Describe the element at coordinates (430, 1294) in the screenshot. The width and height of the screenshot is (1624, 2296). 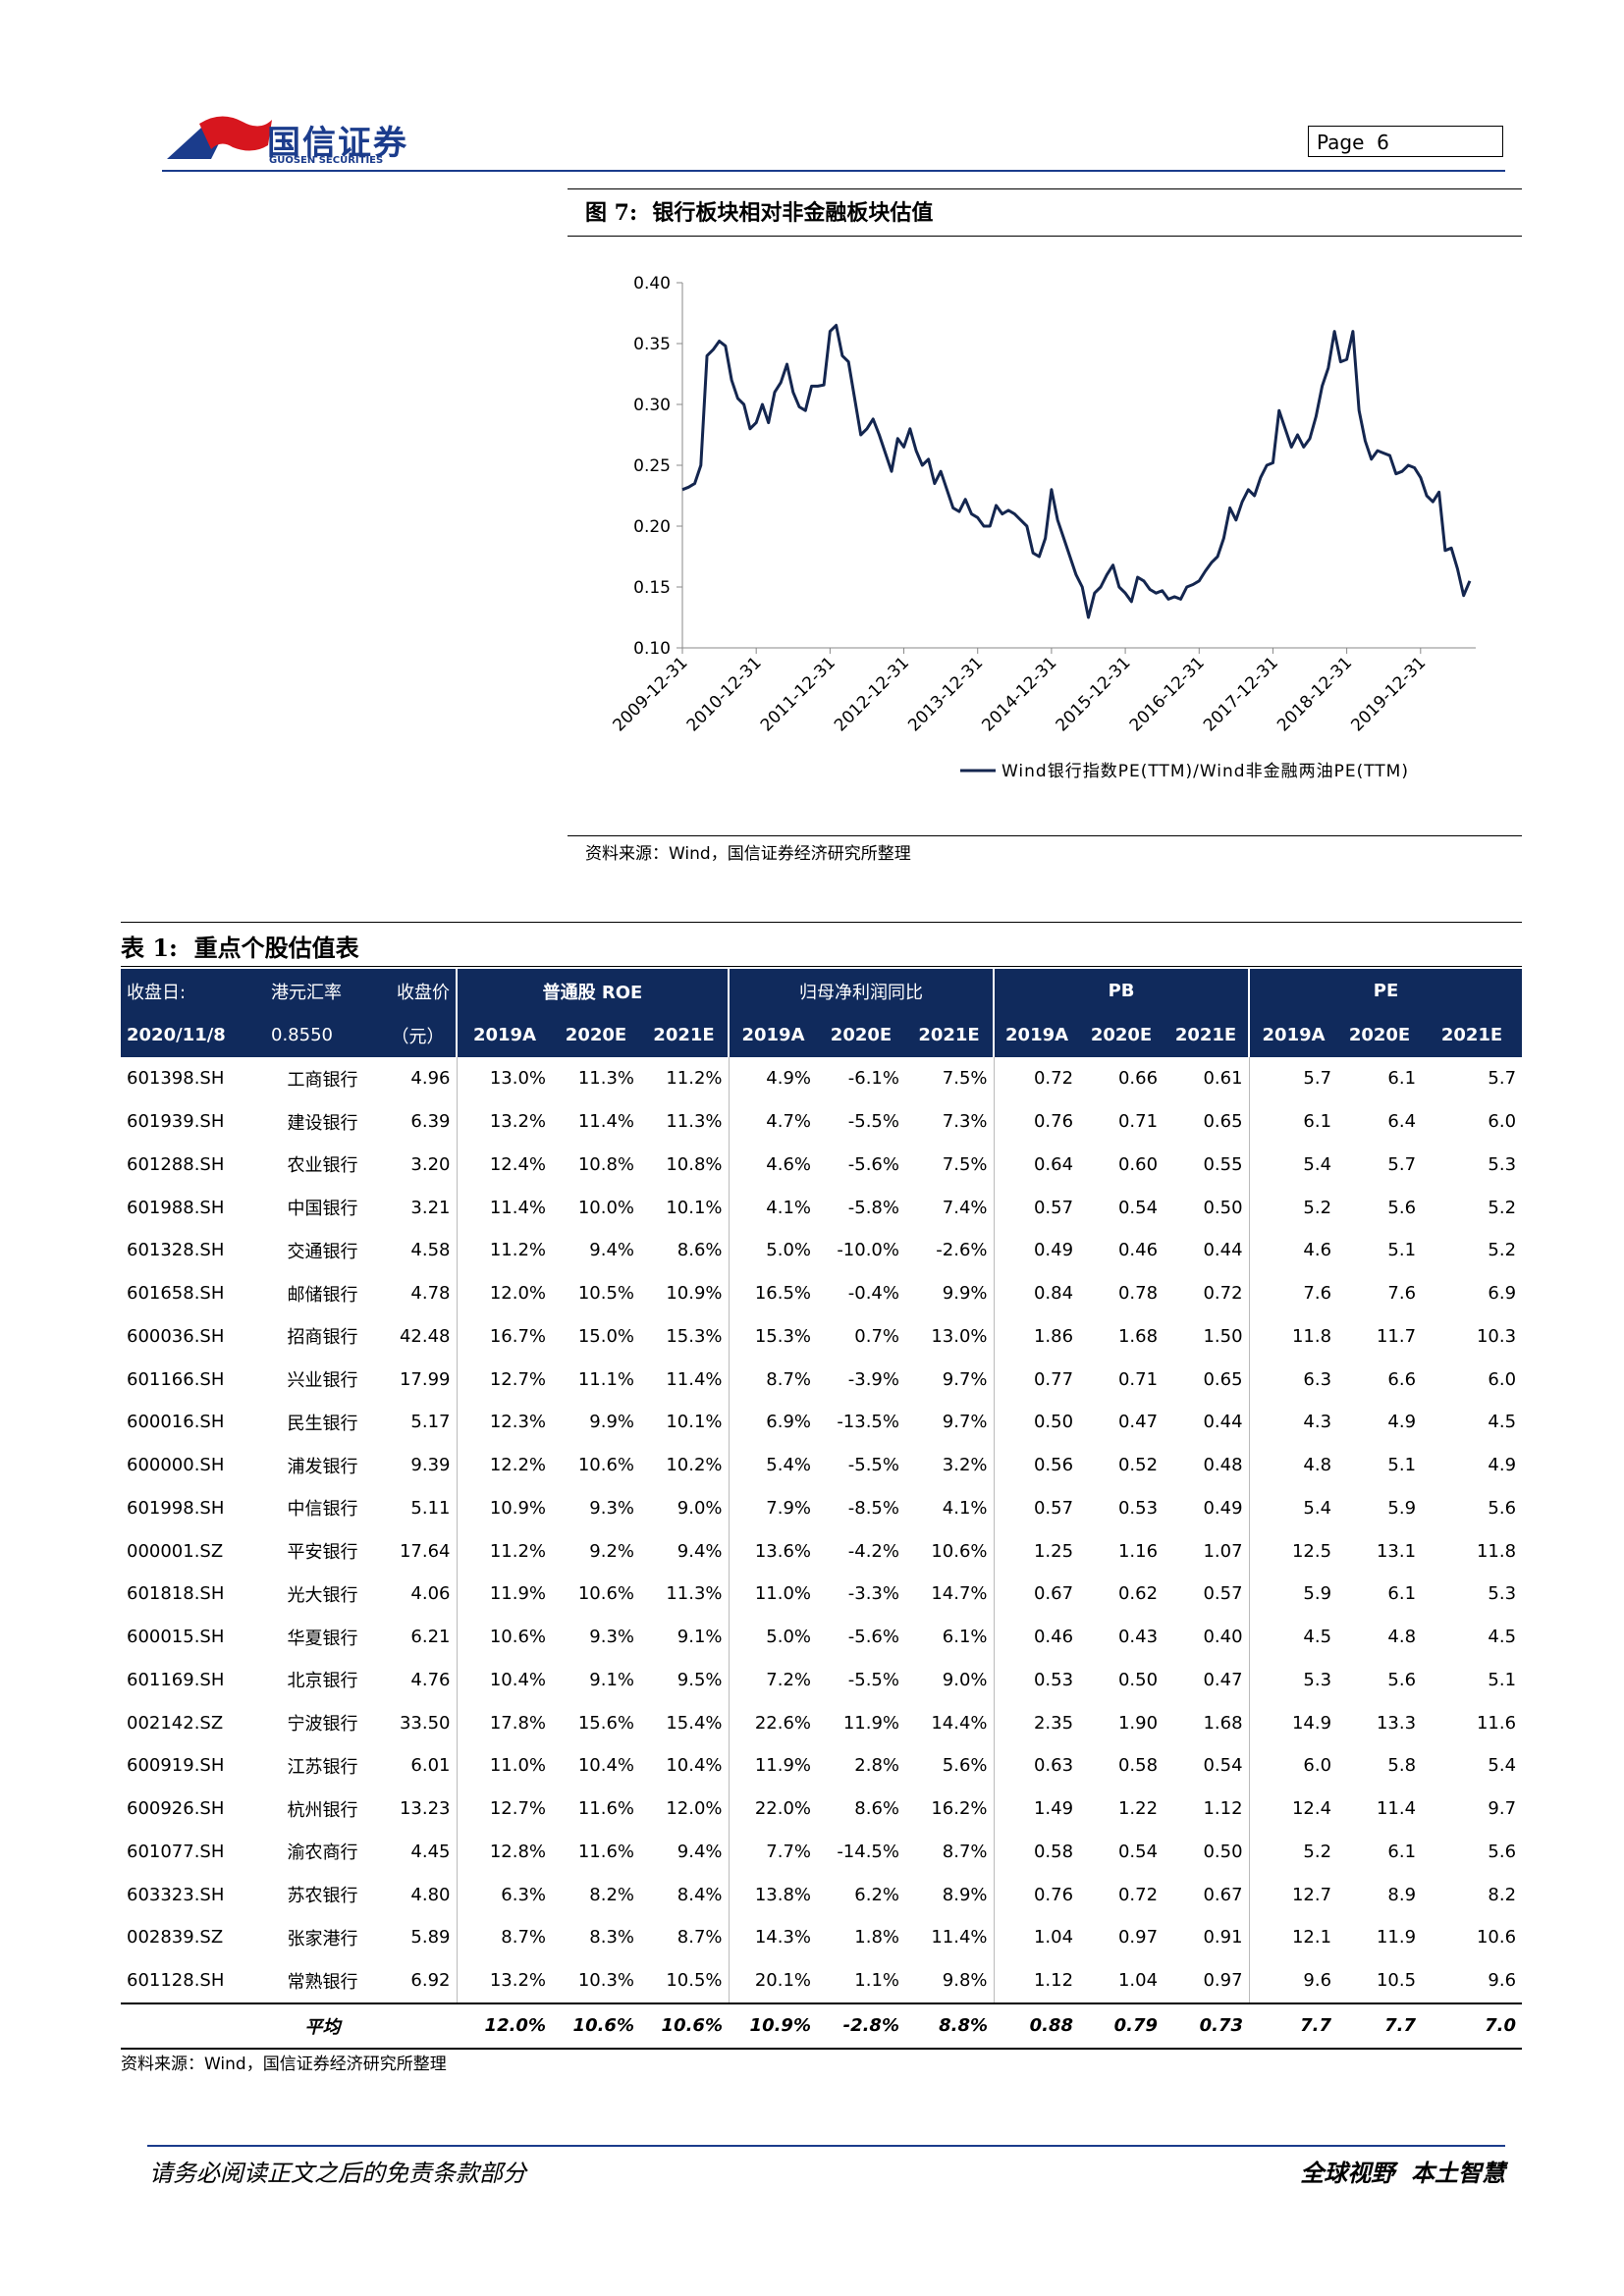
I see `table-cell: 4.78` at that location.